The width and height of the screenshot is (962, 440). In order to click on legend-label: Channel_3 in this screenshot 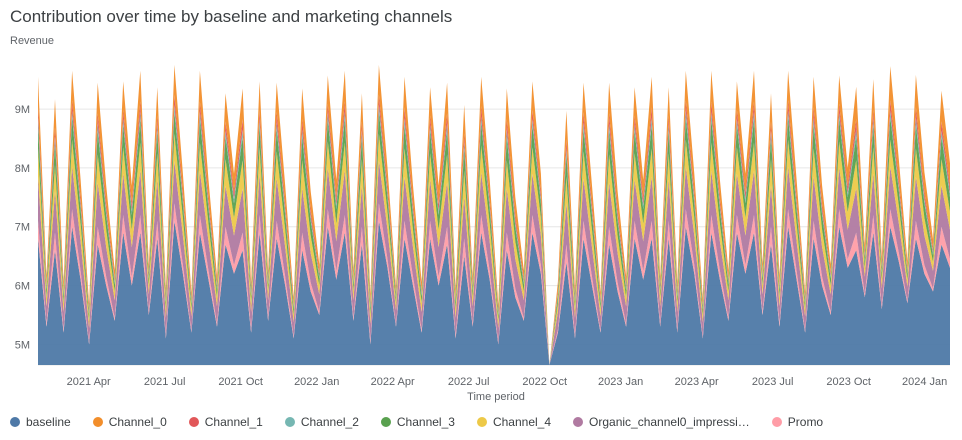, I will do `click(425, 422)`.